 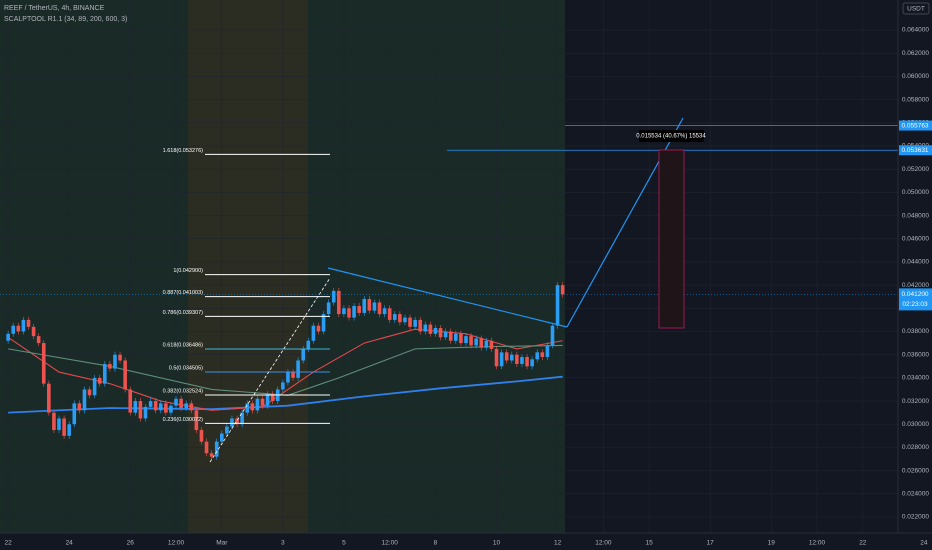 I want to click on y-tick-label: 0.060000, so click(x=915, y=76).